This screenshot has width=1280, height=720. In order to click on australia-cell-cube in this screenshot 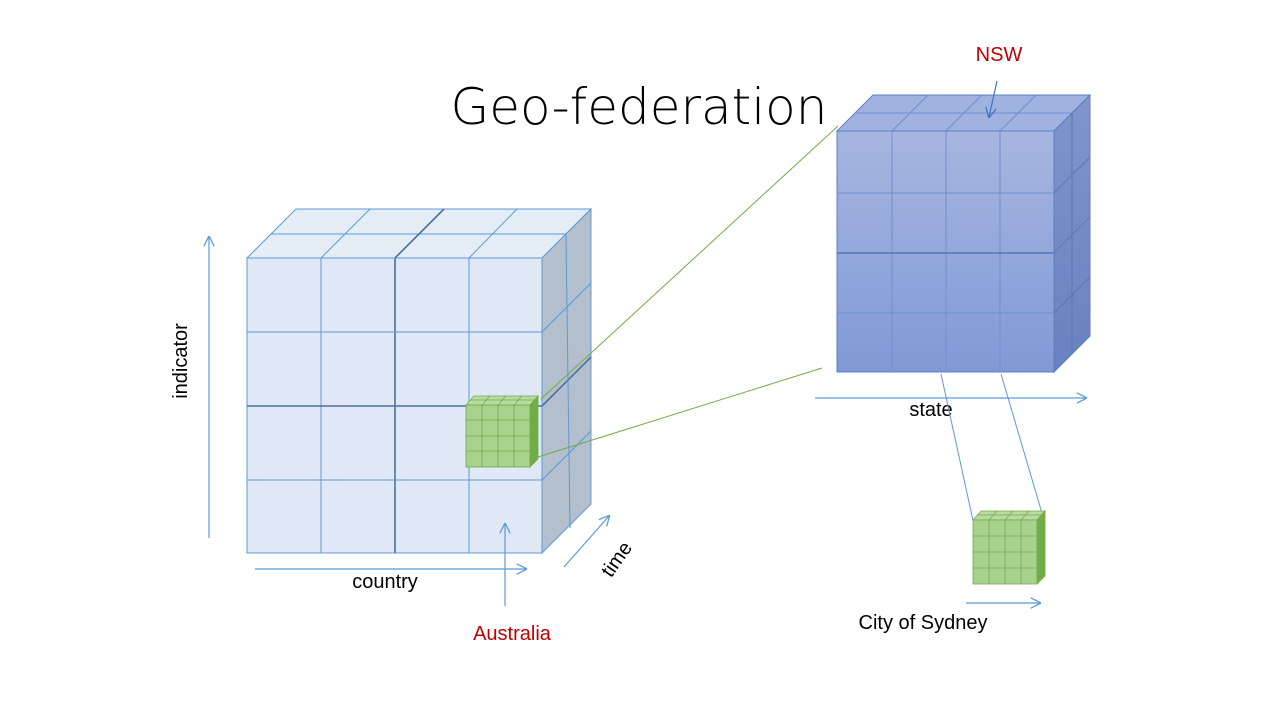, I will do `click(502, 431)`.